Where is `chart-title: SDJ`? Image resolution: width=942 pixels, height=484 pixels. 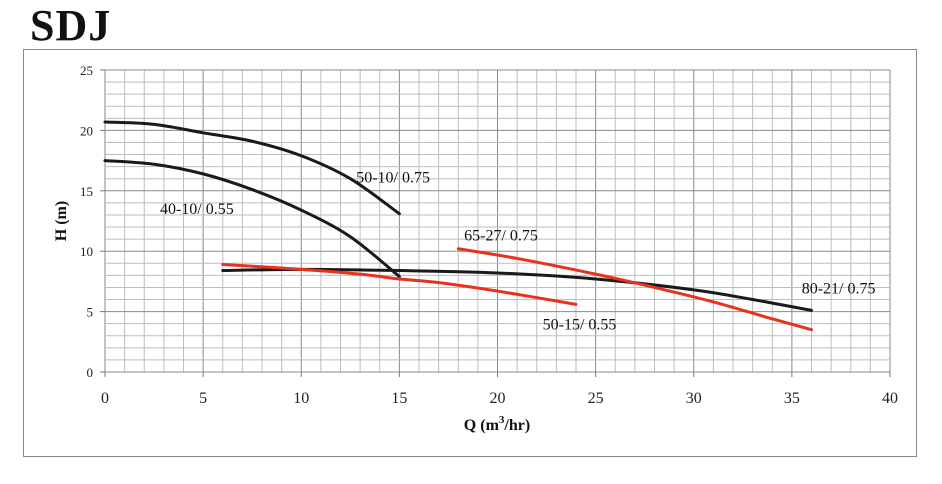
chart-title: SDJ is located at coordinates (71, 25).